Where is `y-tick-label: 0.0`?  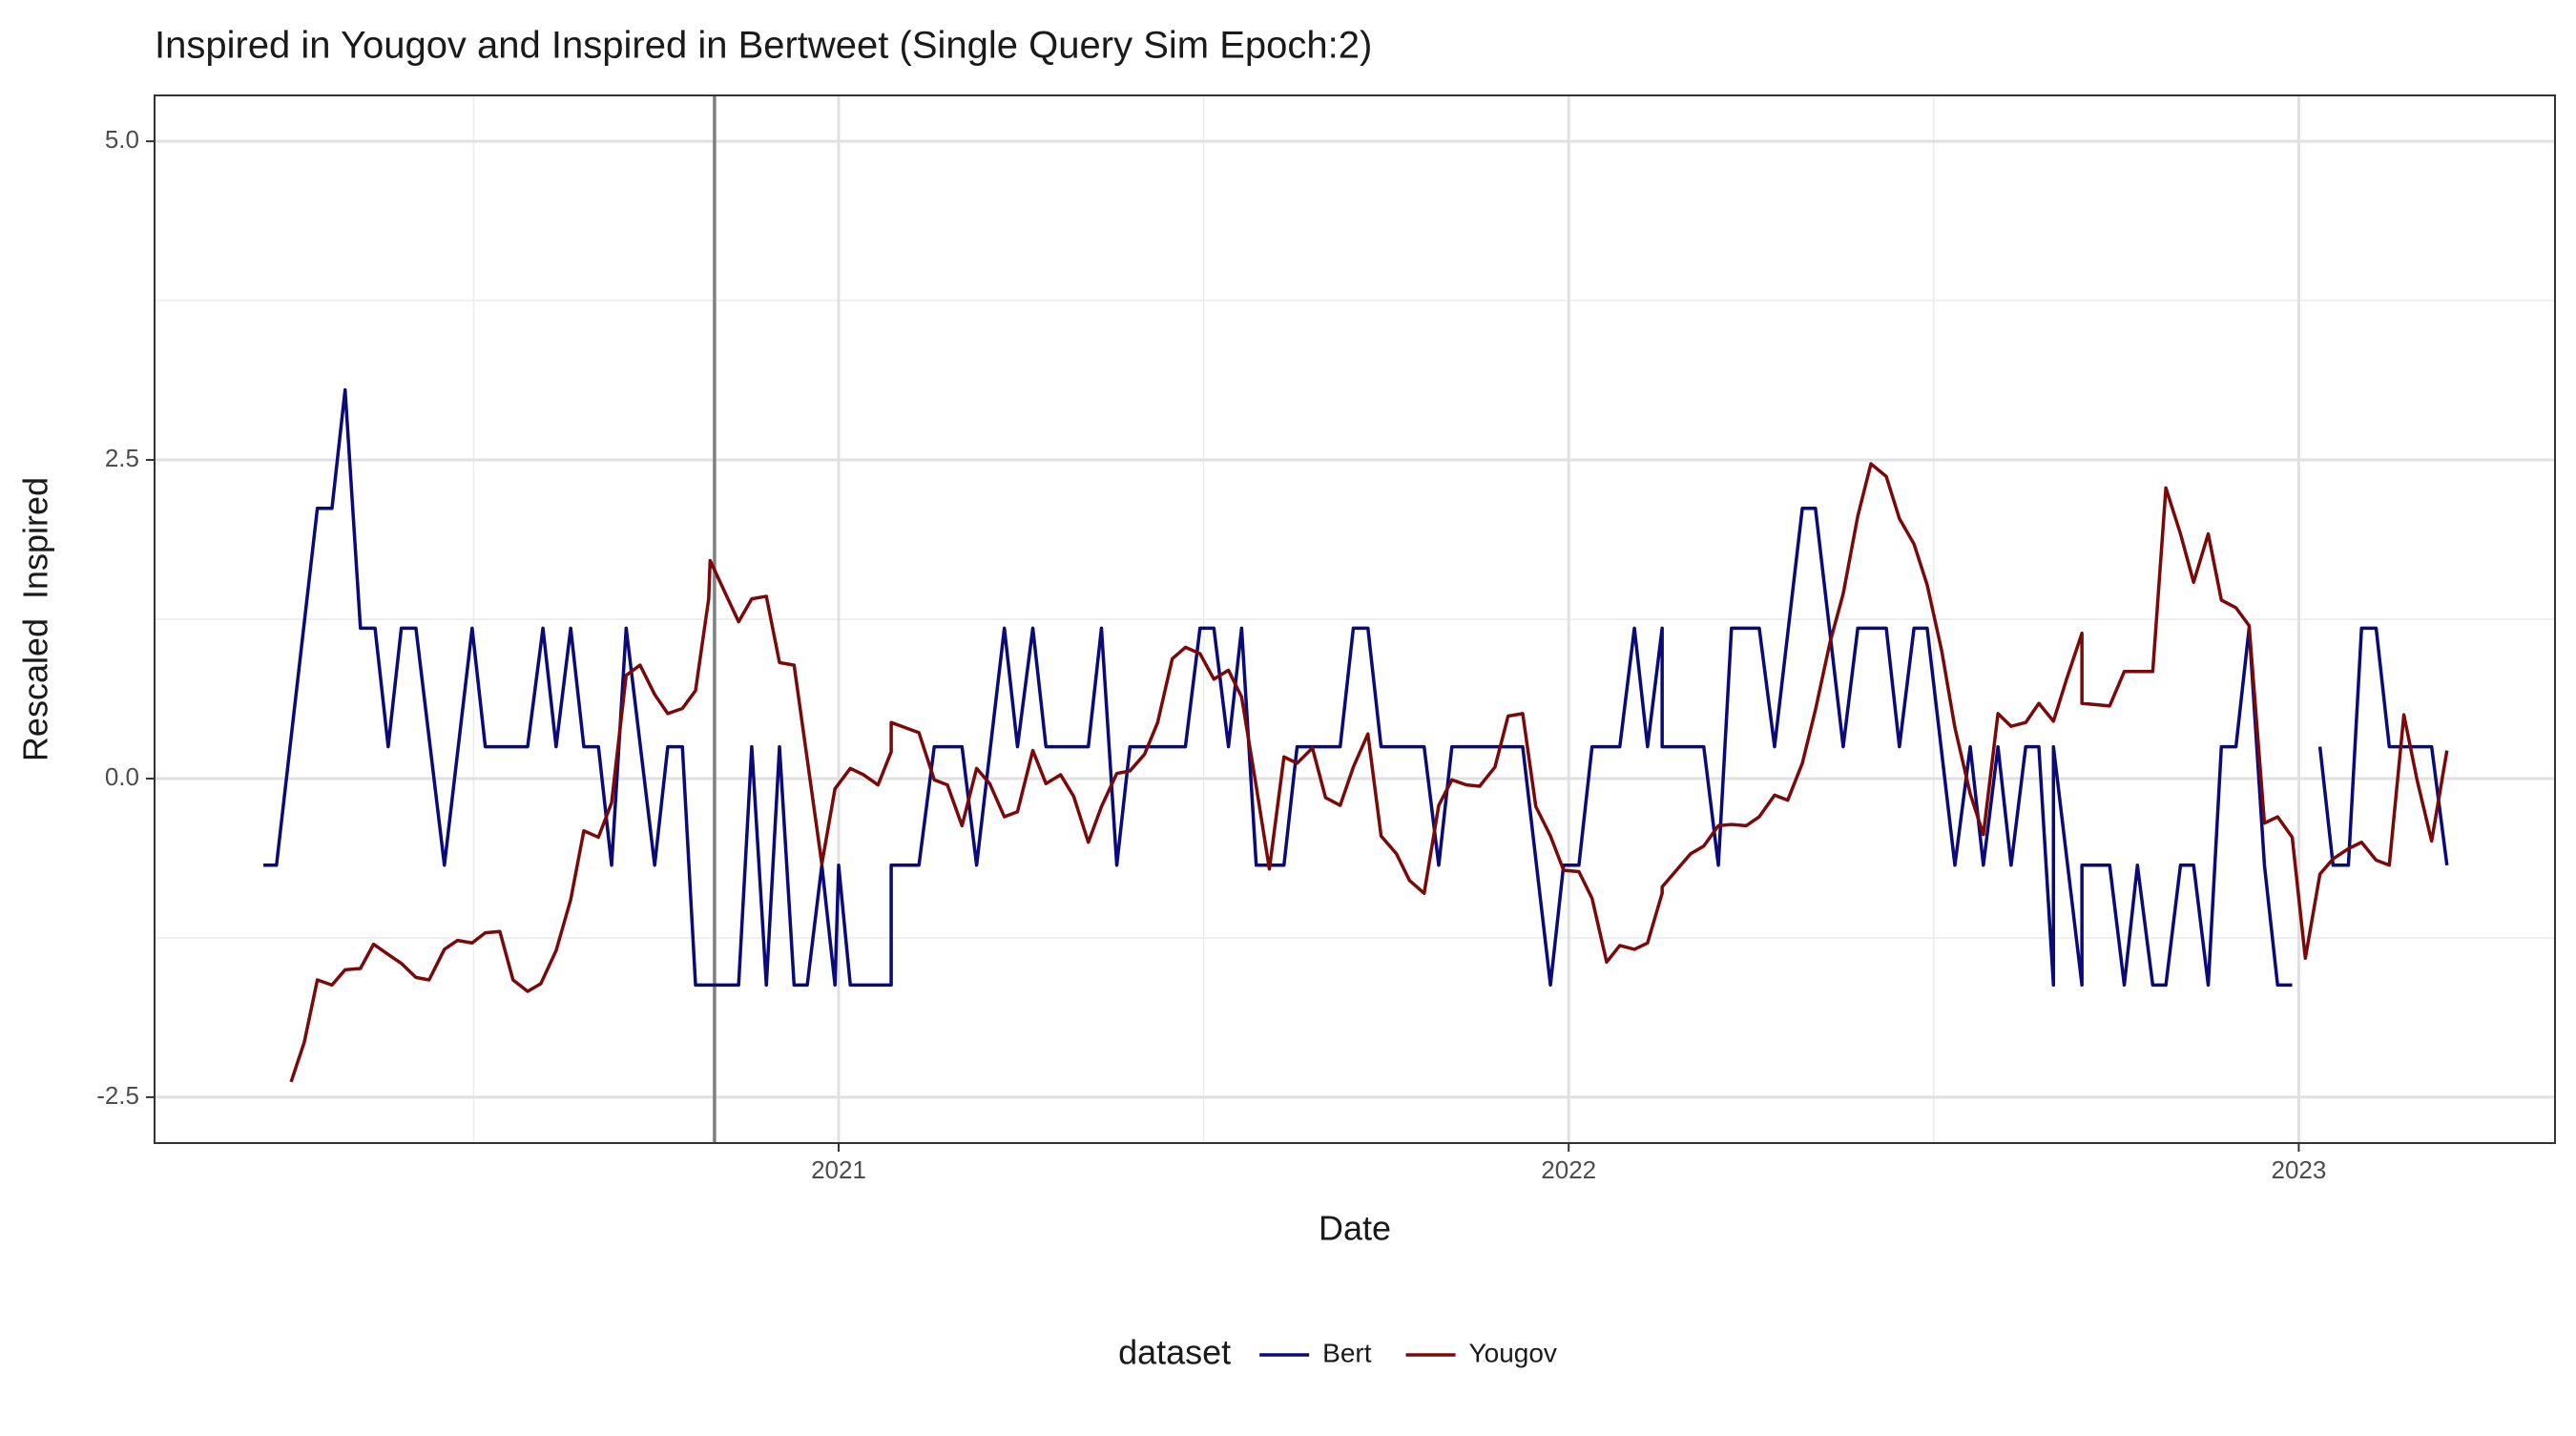
y-tick-label: 0.0 is located at coordinates (122, 776).